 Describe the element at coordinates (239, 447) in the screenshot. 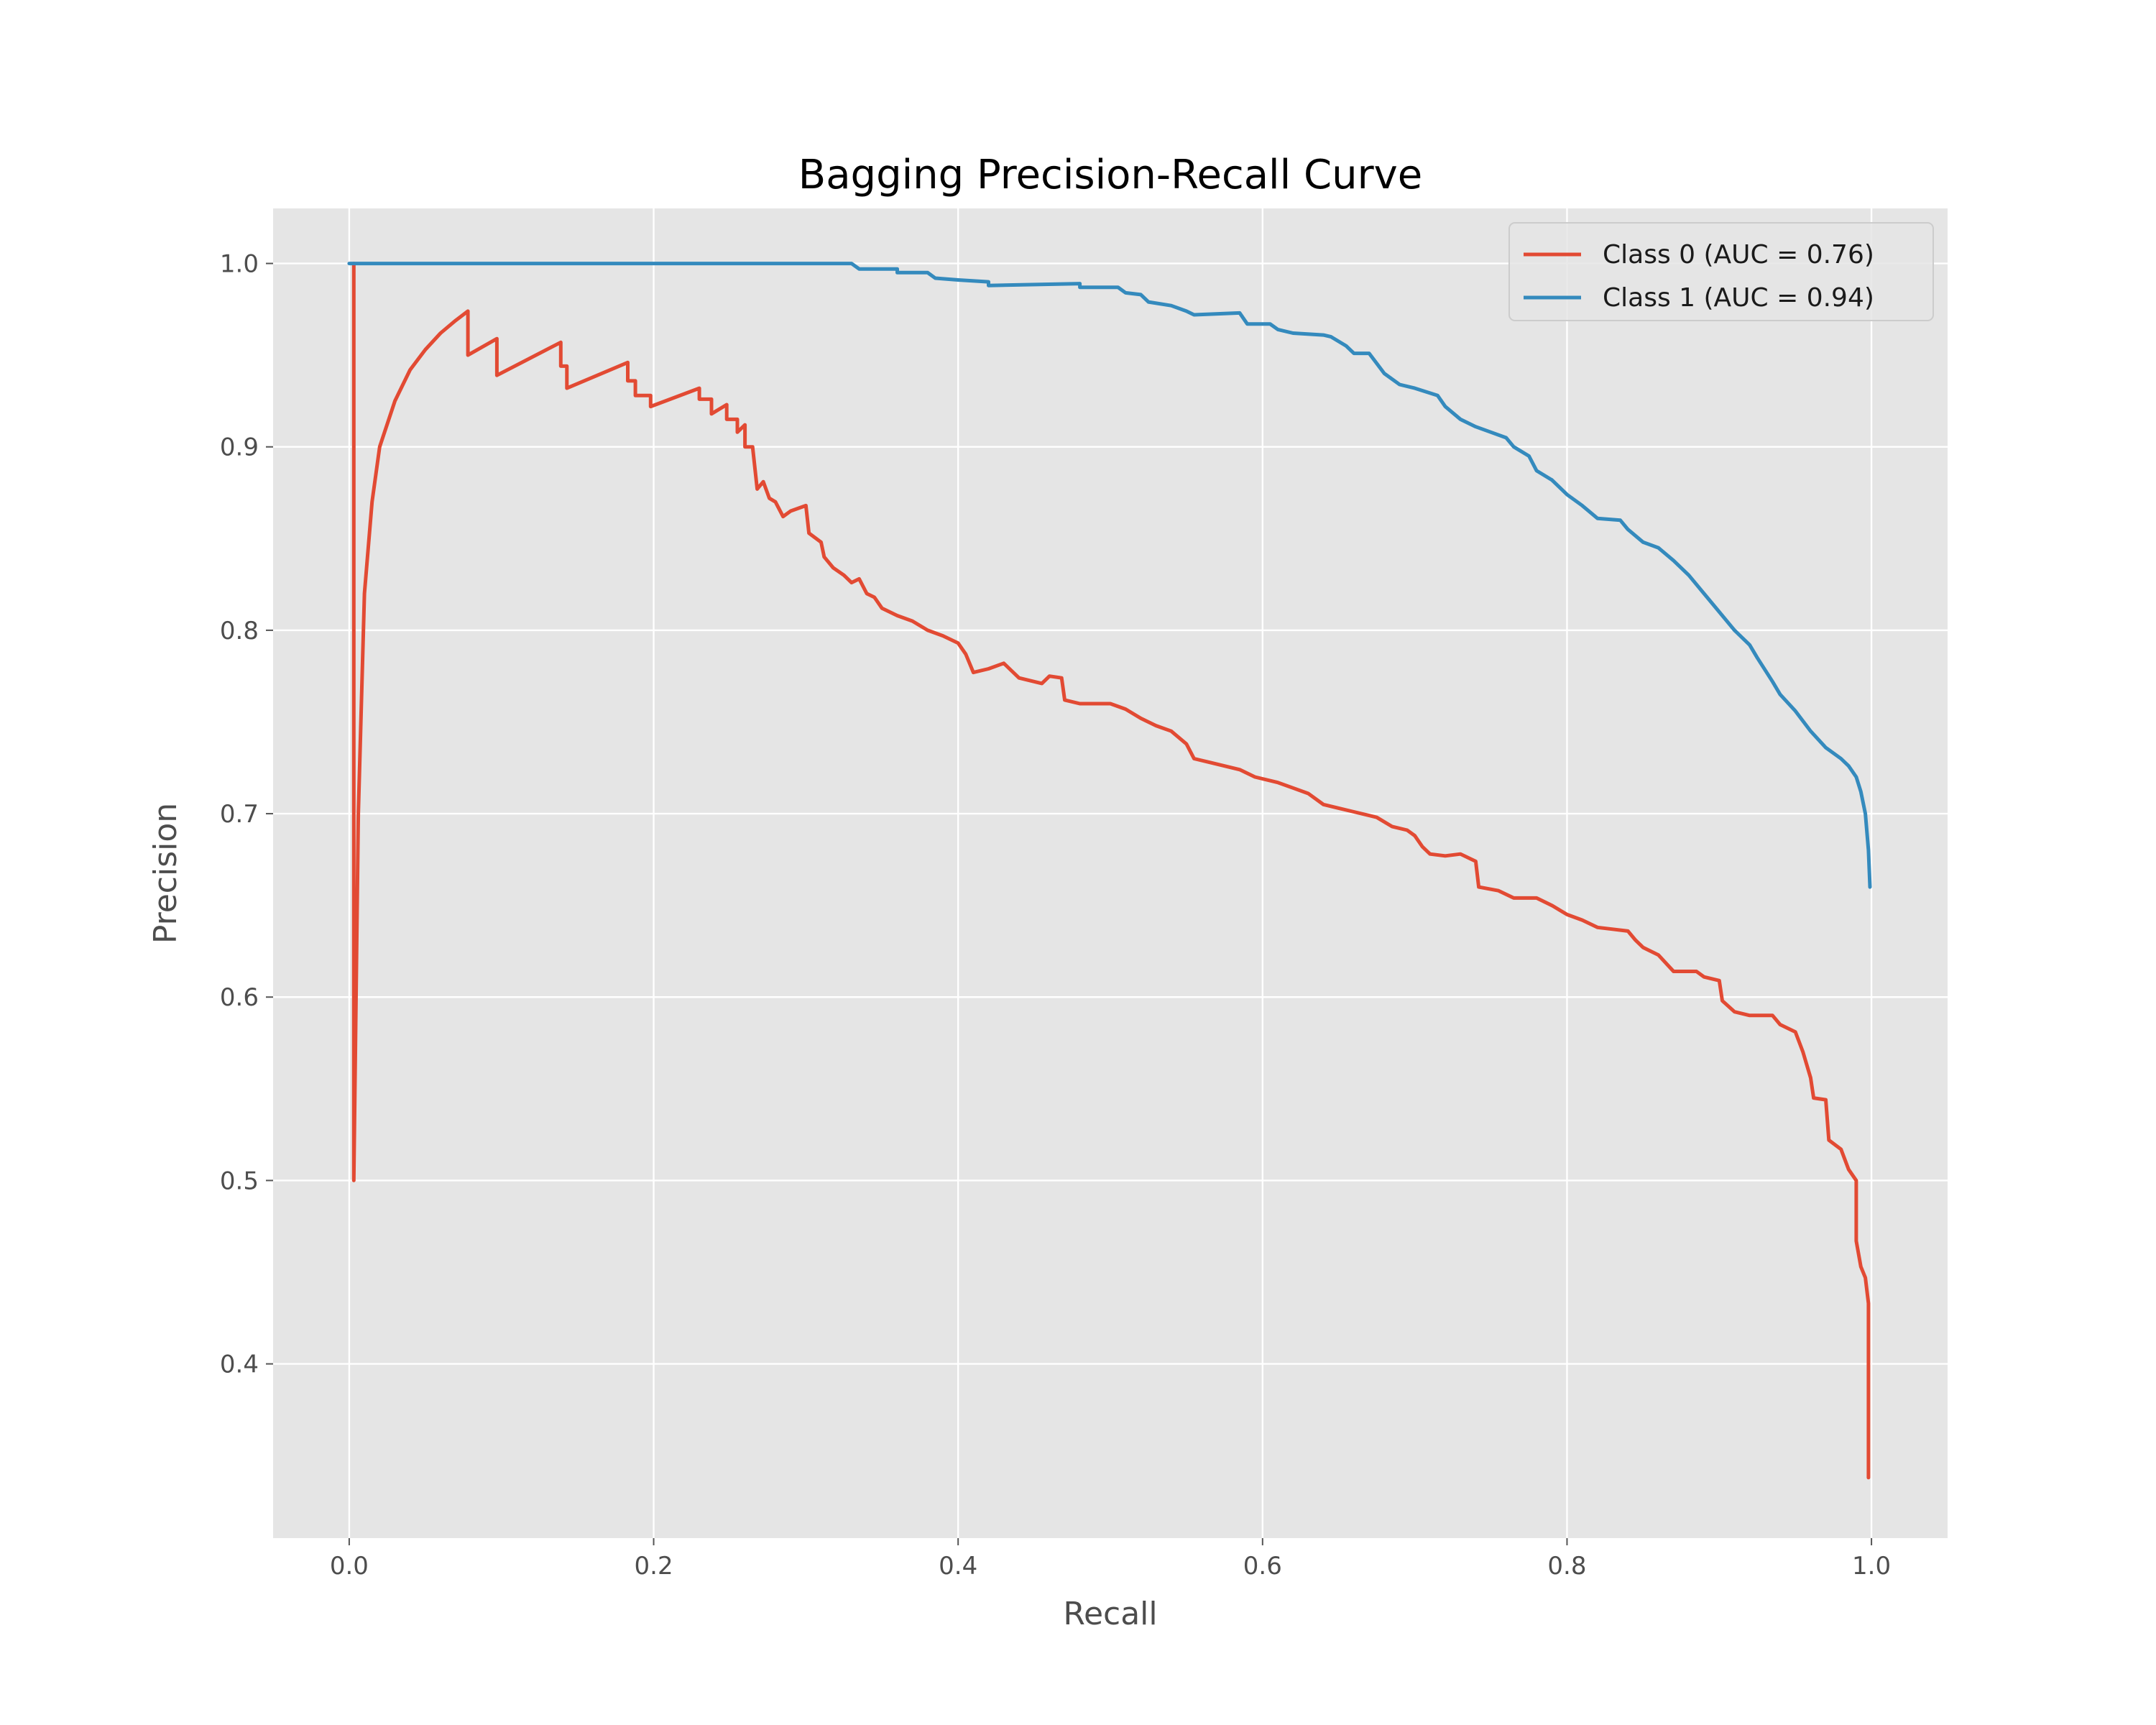

I see `y-tick-label: 0.9` at that location.